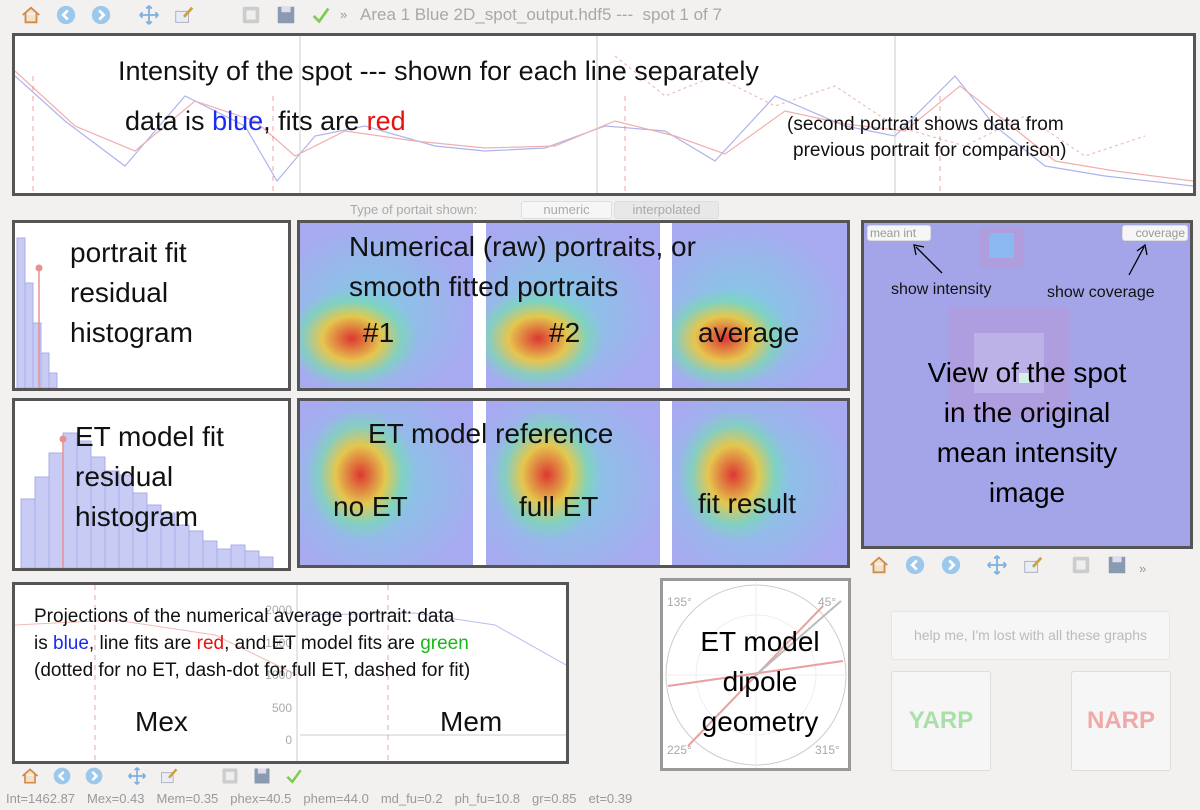 Image resolution: width=1200 pixels, height=810 pixels. Describe the element at coordinates (161, 721) in the screenshot. I see `label: Mex` at that location.